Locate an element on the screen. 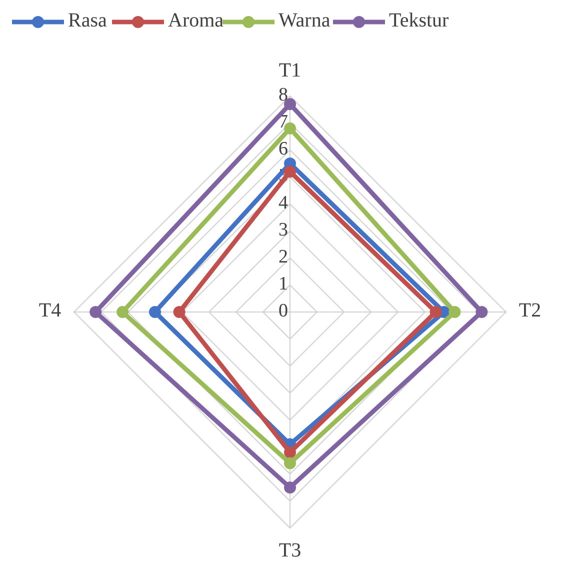 The height and width of the screenshot is (562, 577). spoke-label: T2 is located at coordinates (530, 311).